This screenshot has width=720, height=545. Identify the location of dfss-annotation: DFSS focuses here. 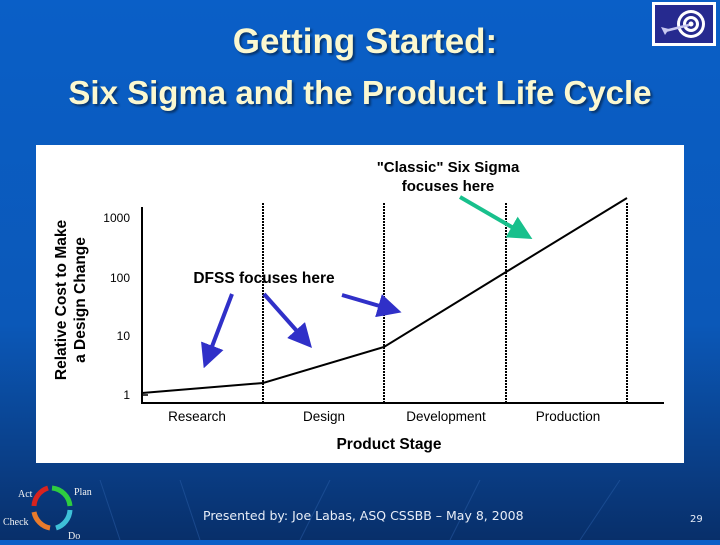
(264, 278).